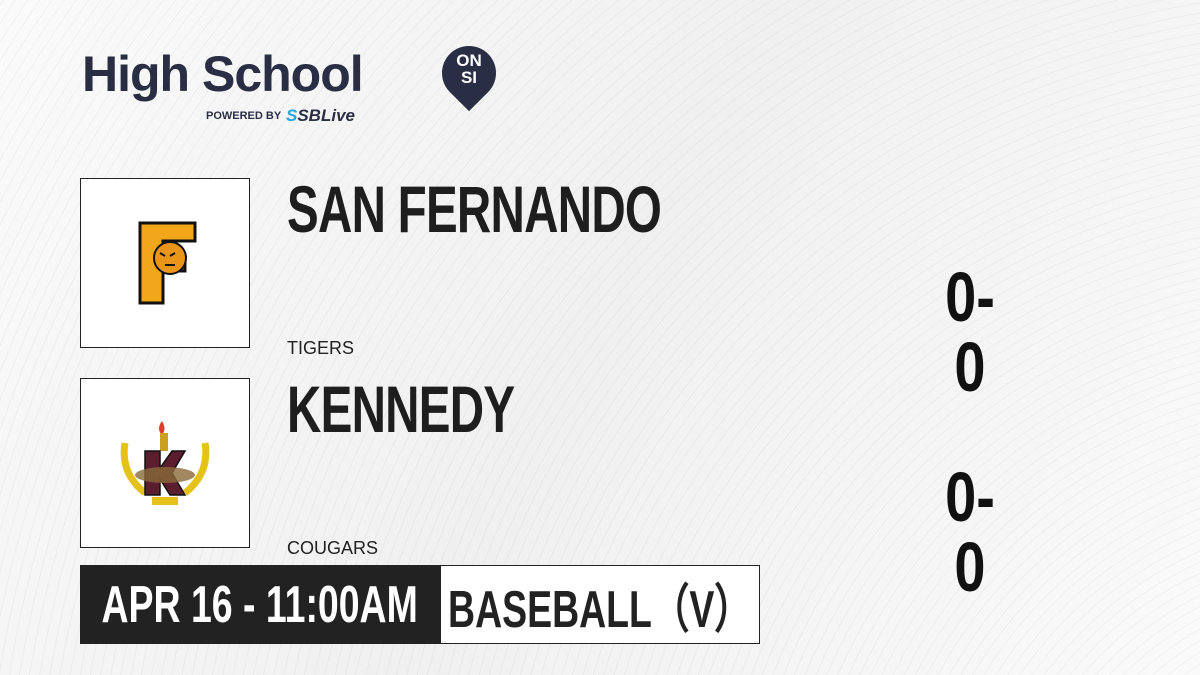 The height and width of the screenshot is (675, 1200). I want to click on game-datetime: APR 16 - 11:00AM, so click(260, 604).